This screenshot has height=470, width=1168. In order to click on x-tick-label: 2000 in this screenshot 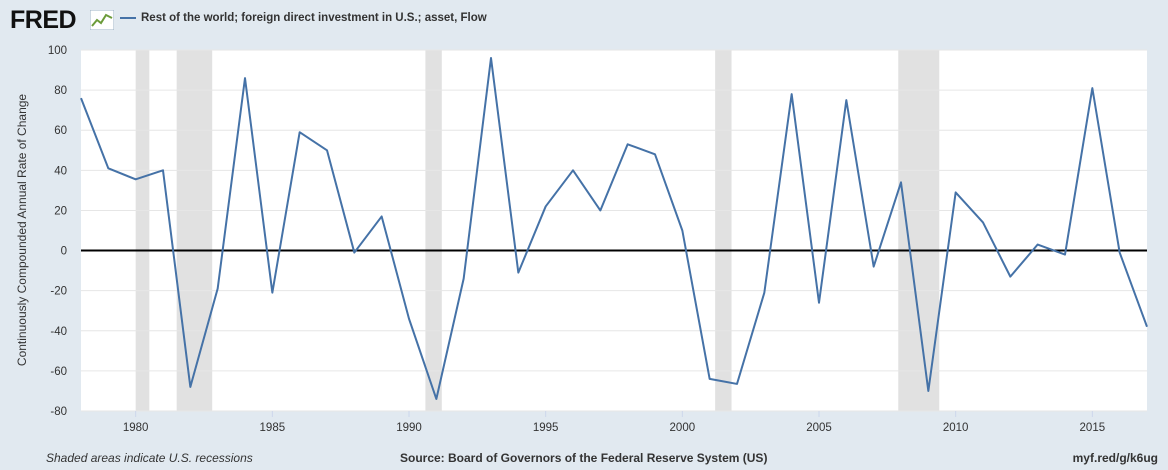, I will do `click(683, 428)`.